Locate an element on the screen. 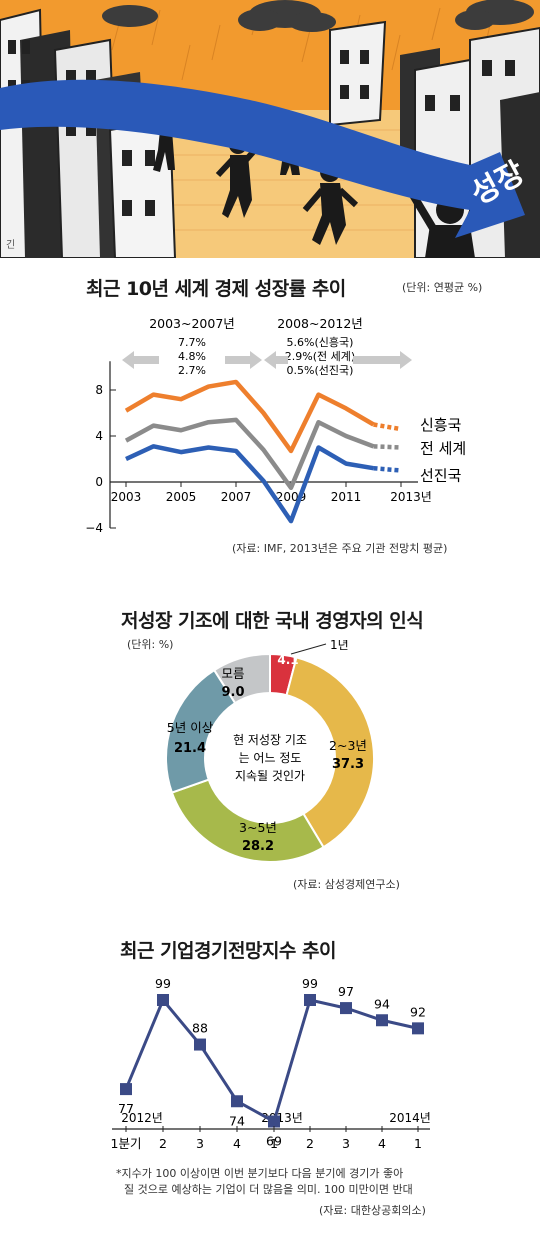 The height and width of the screenshot is (1237, 540). period1-label: 2003~2007년 is located at coordinates (192, 323).